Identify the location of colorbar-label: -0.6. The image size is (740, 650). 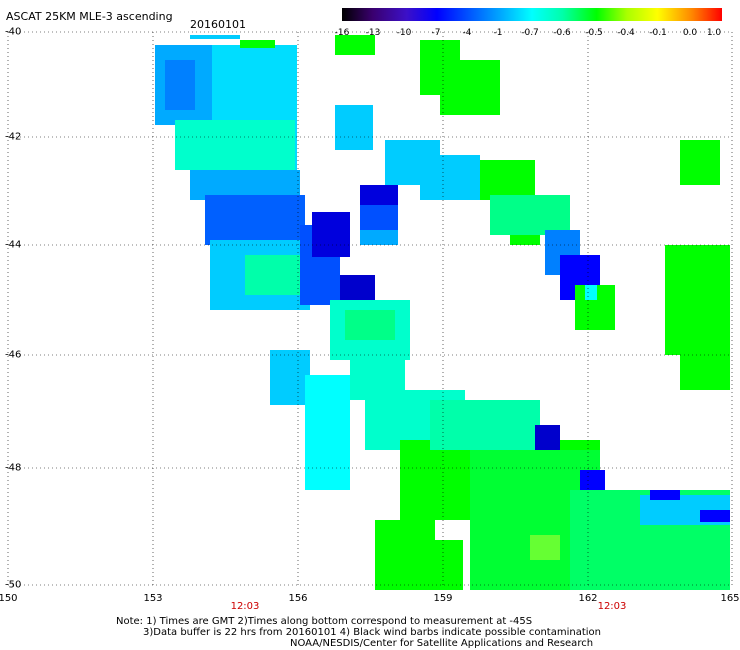
(562, 33).